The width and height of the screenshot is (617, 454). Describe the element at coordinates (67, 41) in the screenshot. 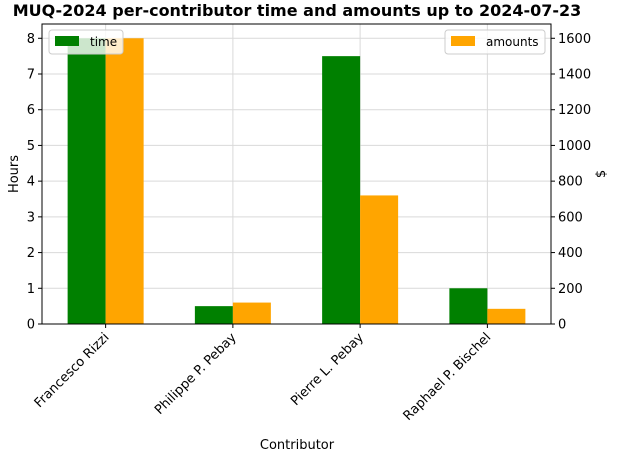

I see `legend-swatch-time` at that location.